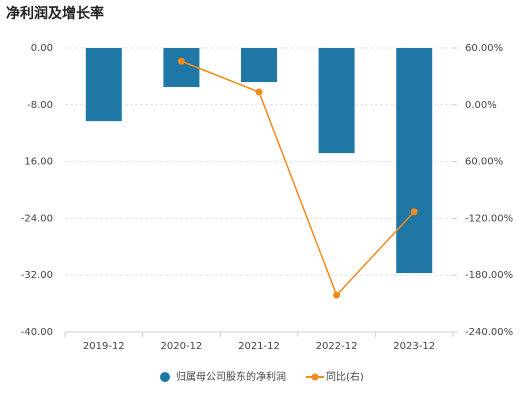  What do you see at coordinates (40, 105) in the screenshot?
I see `y-tick-label: -8.00` at bounding box center [40, 105].